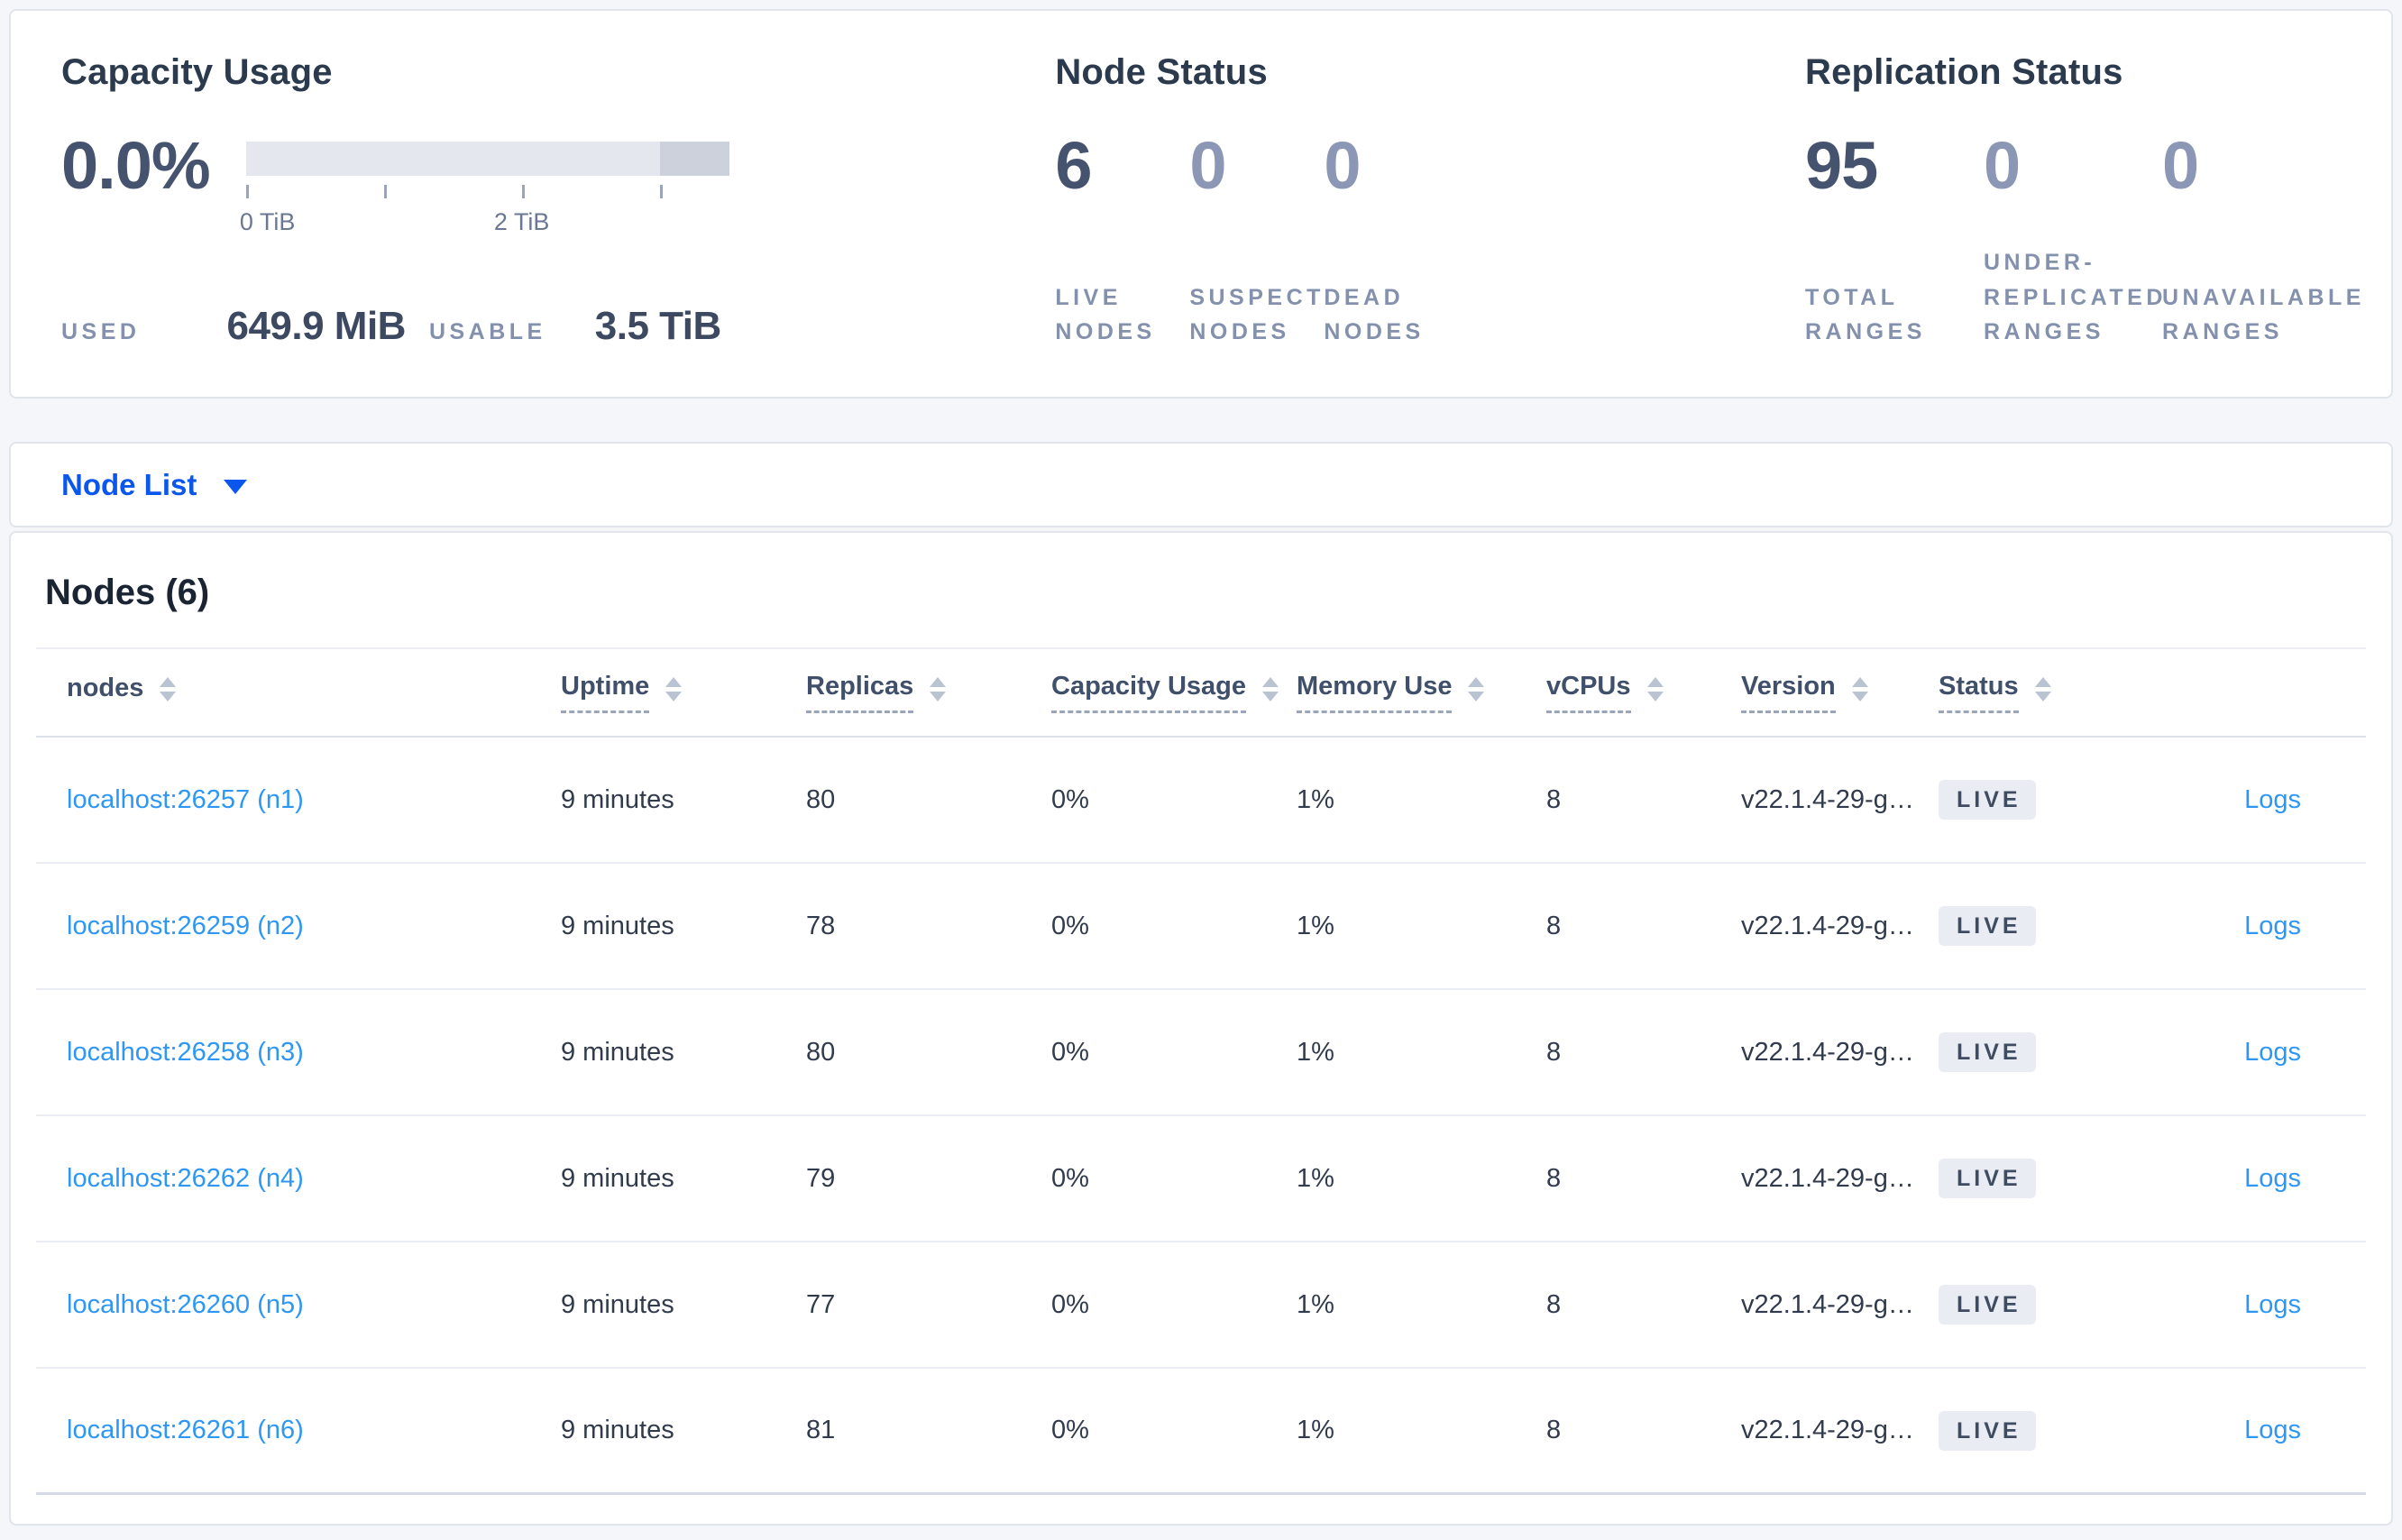  Describe the element at coordinates (661, 191) in the screenshot. I see `axis-tick-3tib` at that location.